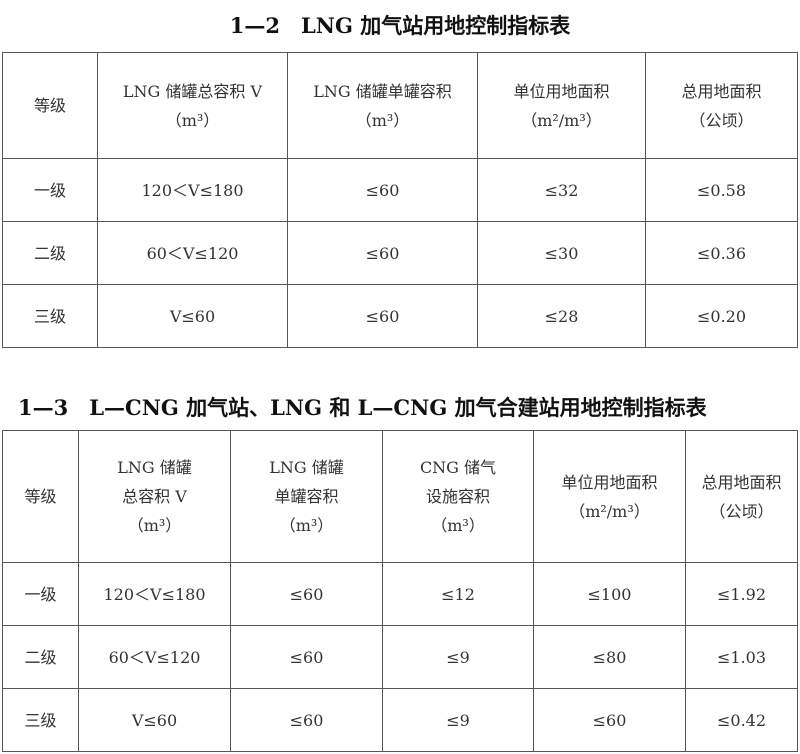  What do you see at coordinates (561, 316) in the screenshot?
I see `value-cell: ≤28` at bounding box center [561, 316].